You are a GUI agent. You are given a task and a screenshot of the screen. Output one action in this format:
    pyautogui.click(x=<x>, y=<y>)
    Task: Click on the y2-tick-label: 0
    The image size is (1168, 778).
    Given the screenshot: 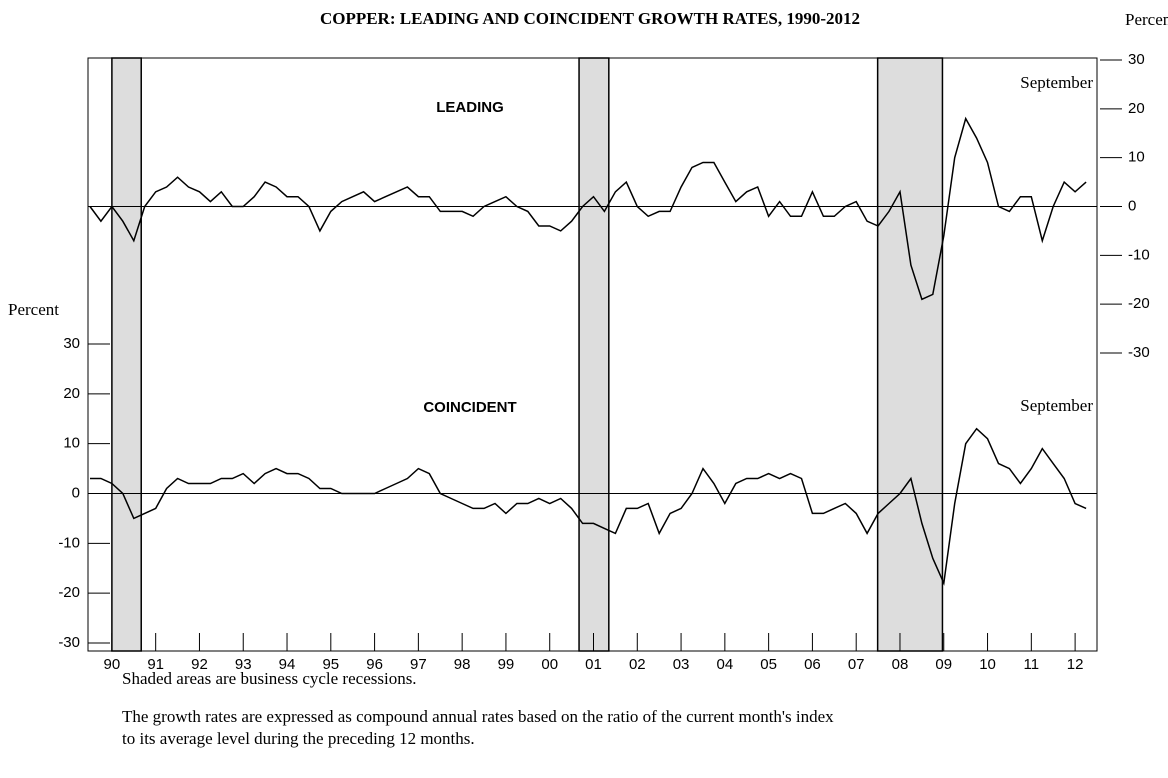 What is the action you would take?
    pyautogui.click(x=1132, y=205)
    